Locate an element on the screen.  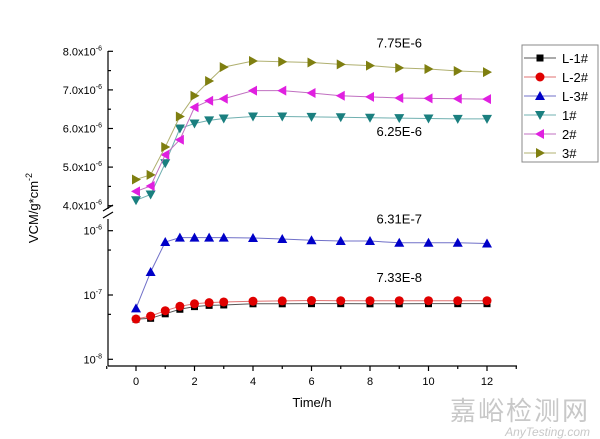
y-tick-label: 8.0x10⁻⁶ is located at coordinates (82, 51).